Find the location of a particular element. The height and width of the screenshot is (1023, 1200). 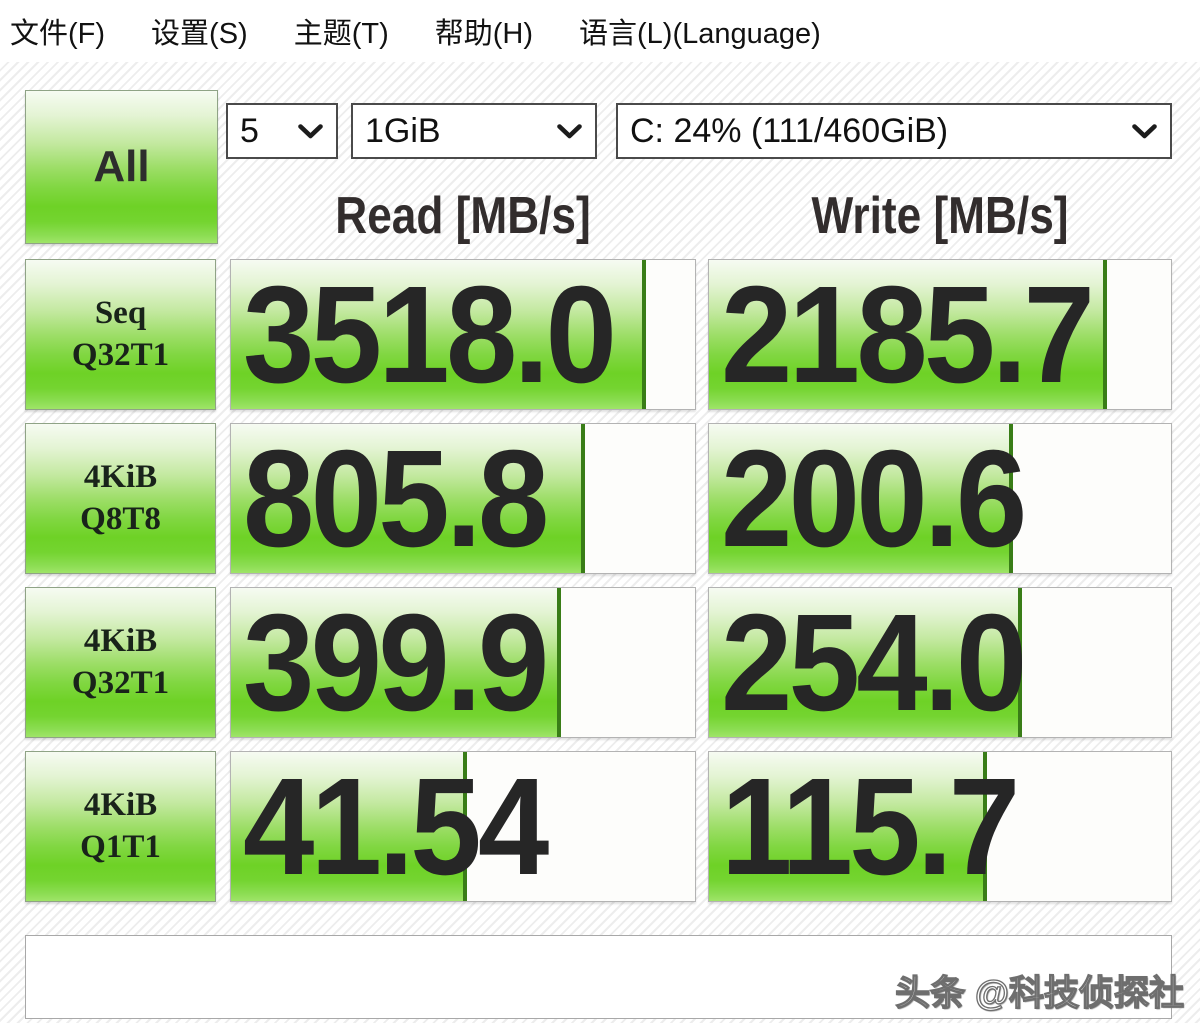

read-result-cell: 399.9 is located at coordinates (463, 662).